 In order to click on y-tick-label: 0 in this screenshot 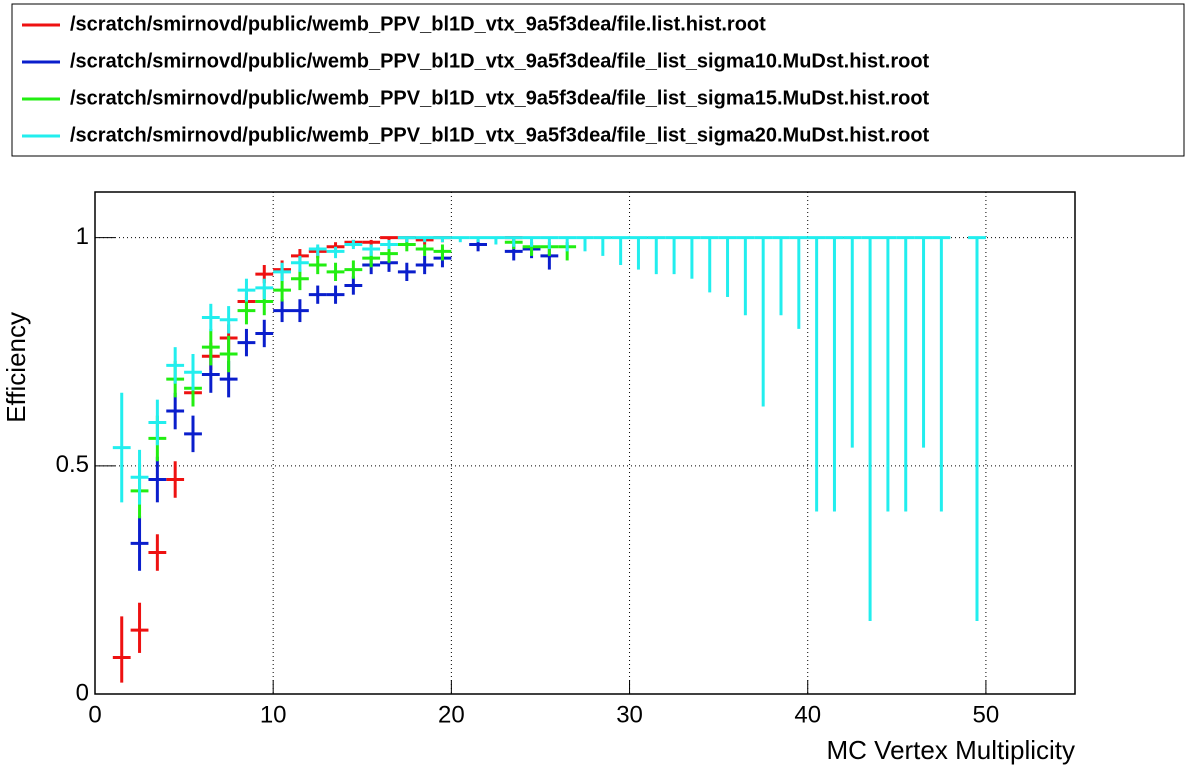, I will do `click(82, 692)`.